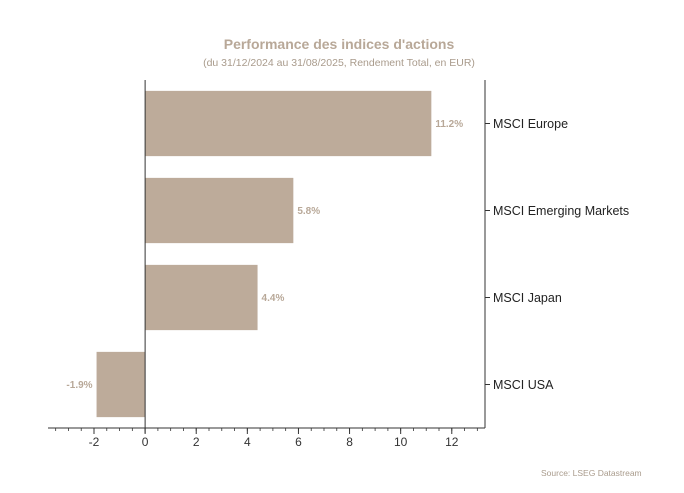 The height and width of the screenshot is (493, 684). I want to click on x-tick-label: 8, so click(349, 442).